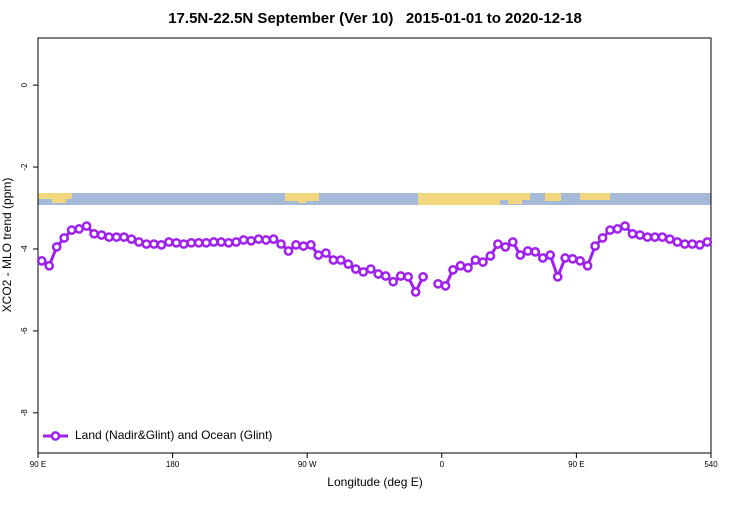 This screenshot has width=750, height=505. Describe the element at coordinates (55, 436) in the screenshot. I see `legend-marker` at that location.